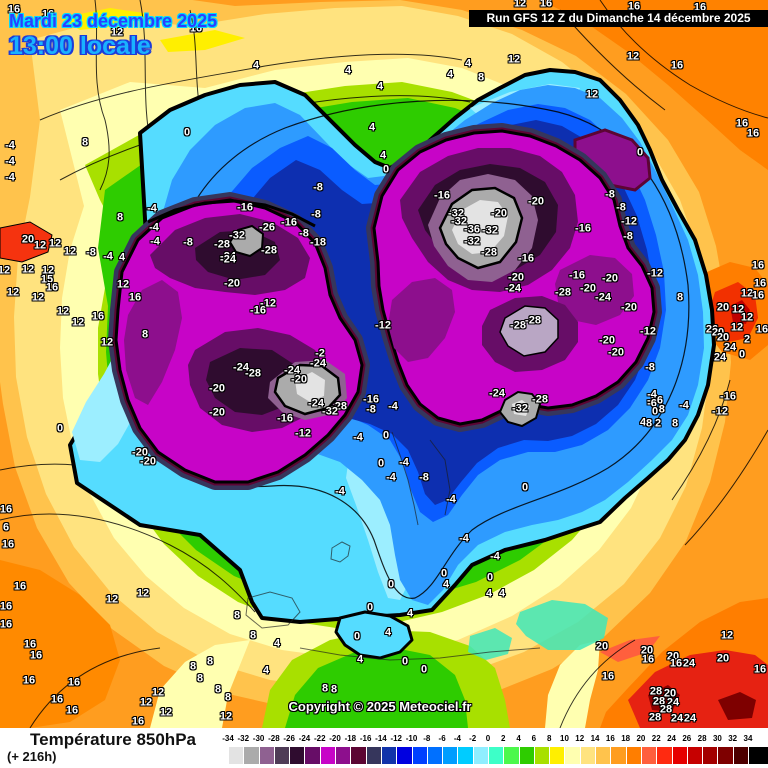  Describe the element at coordinates (335, 738) in the screenshot. I see `scale-tick-label: -20` at that location.